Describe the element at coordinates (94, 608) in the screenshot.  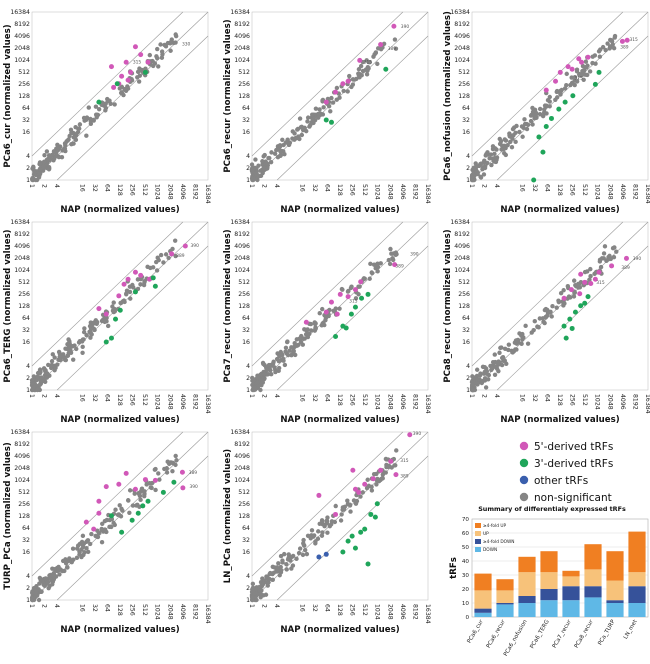
I see `x-tick-label: 32` at that location.